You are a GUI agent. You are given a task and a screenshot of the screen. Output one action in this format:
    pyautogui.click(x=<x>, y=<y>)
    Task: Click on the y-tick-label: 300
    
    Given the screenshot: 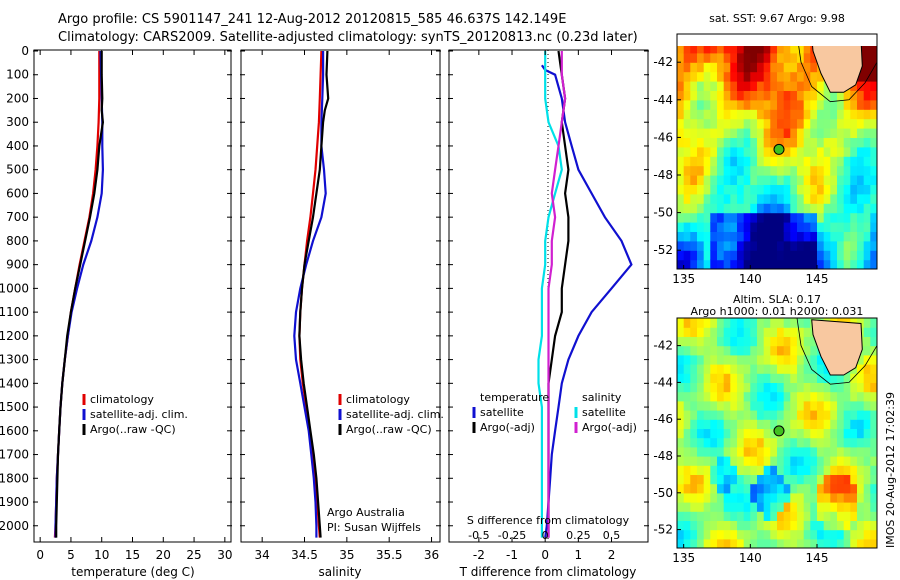 What is the action you would take?
    pyautogui.click(x=17, y=122)
    